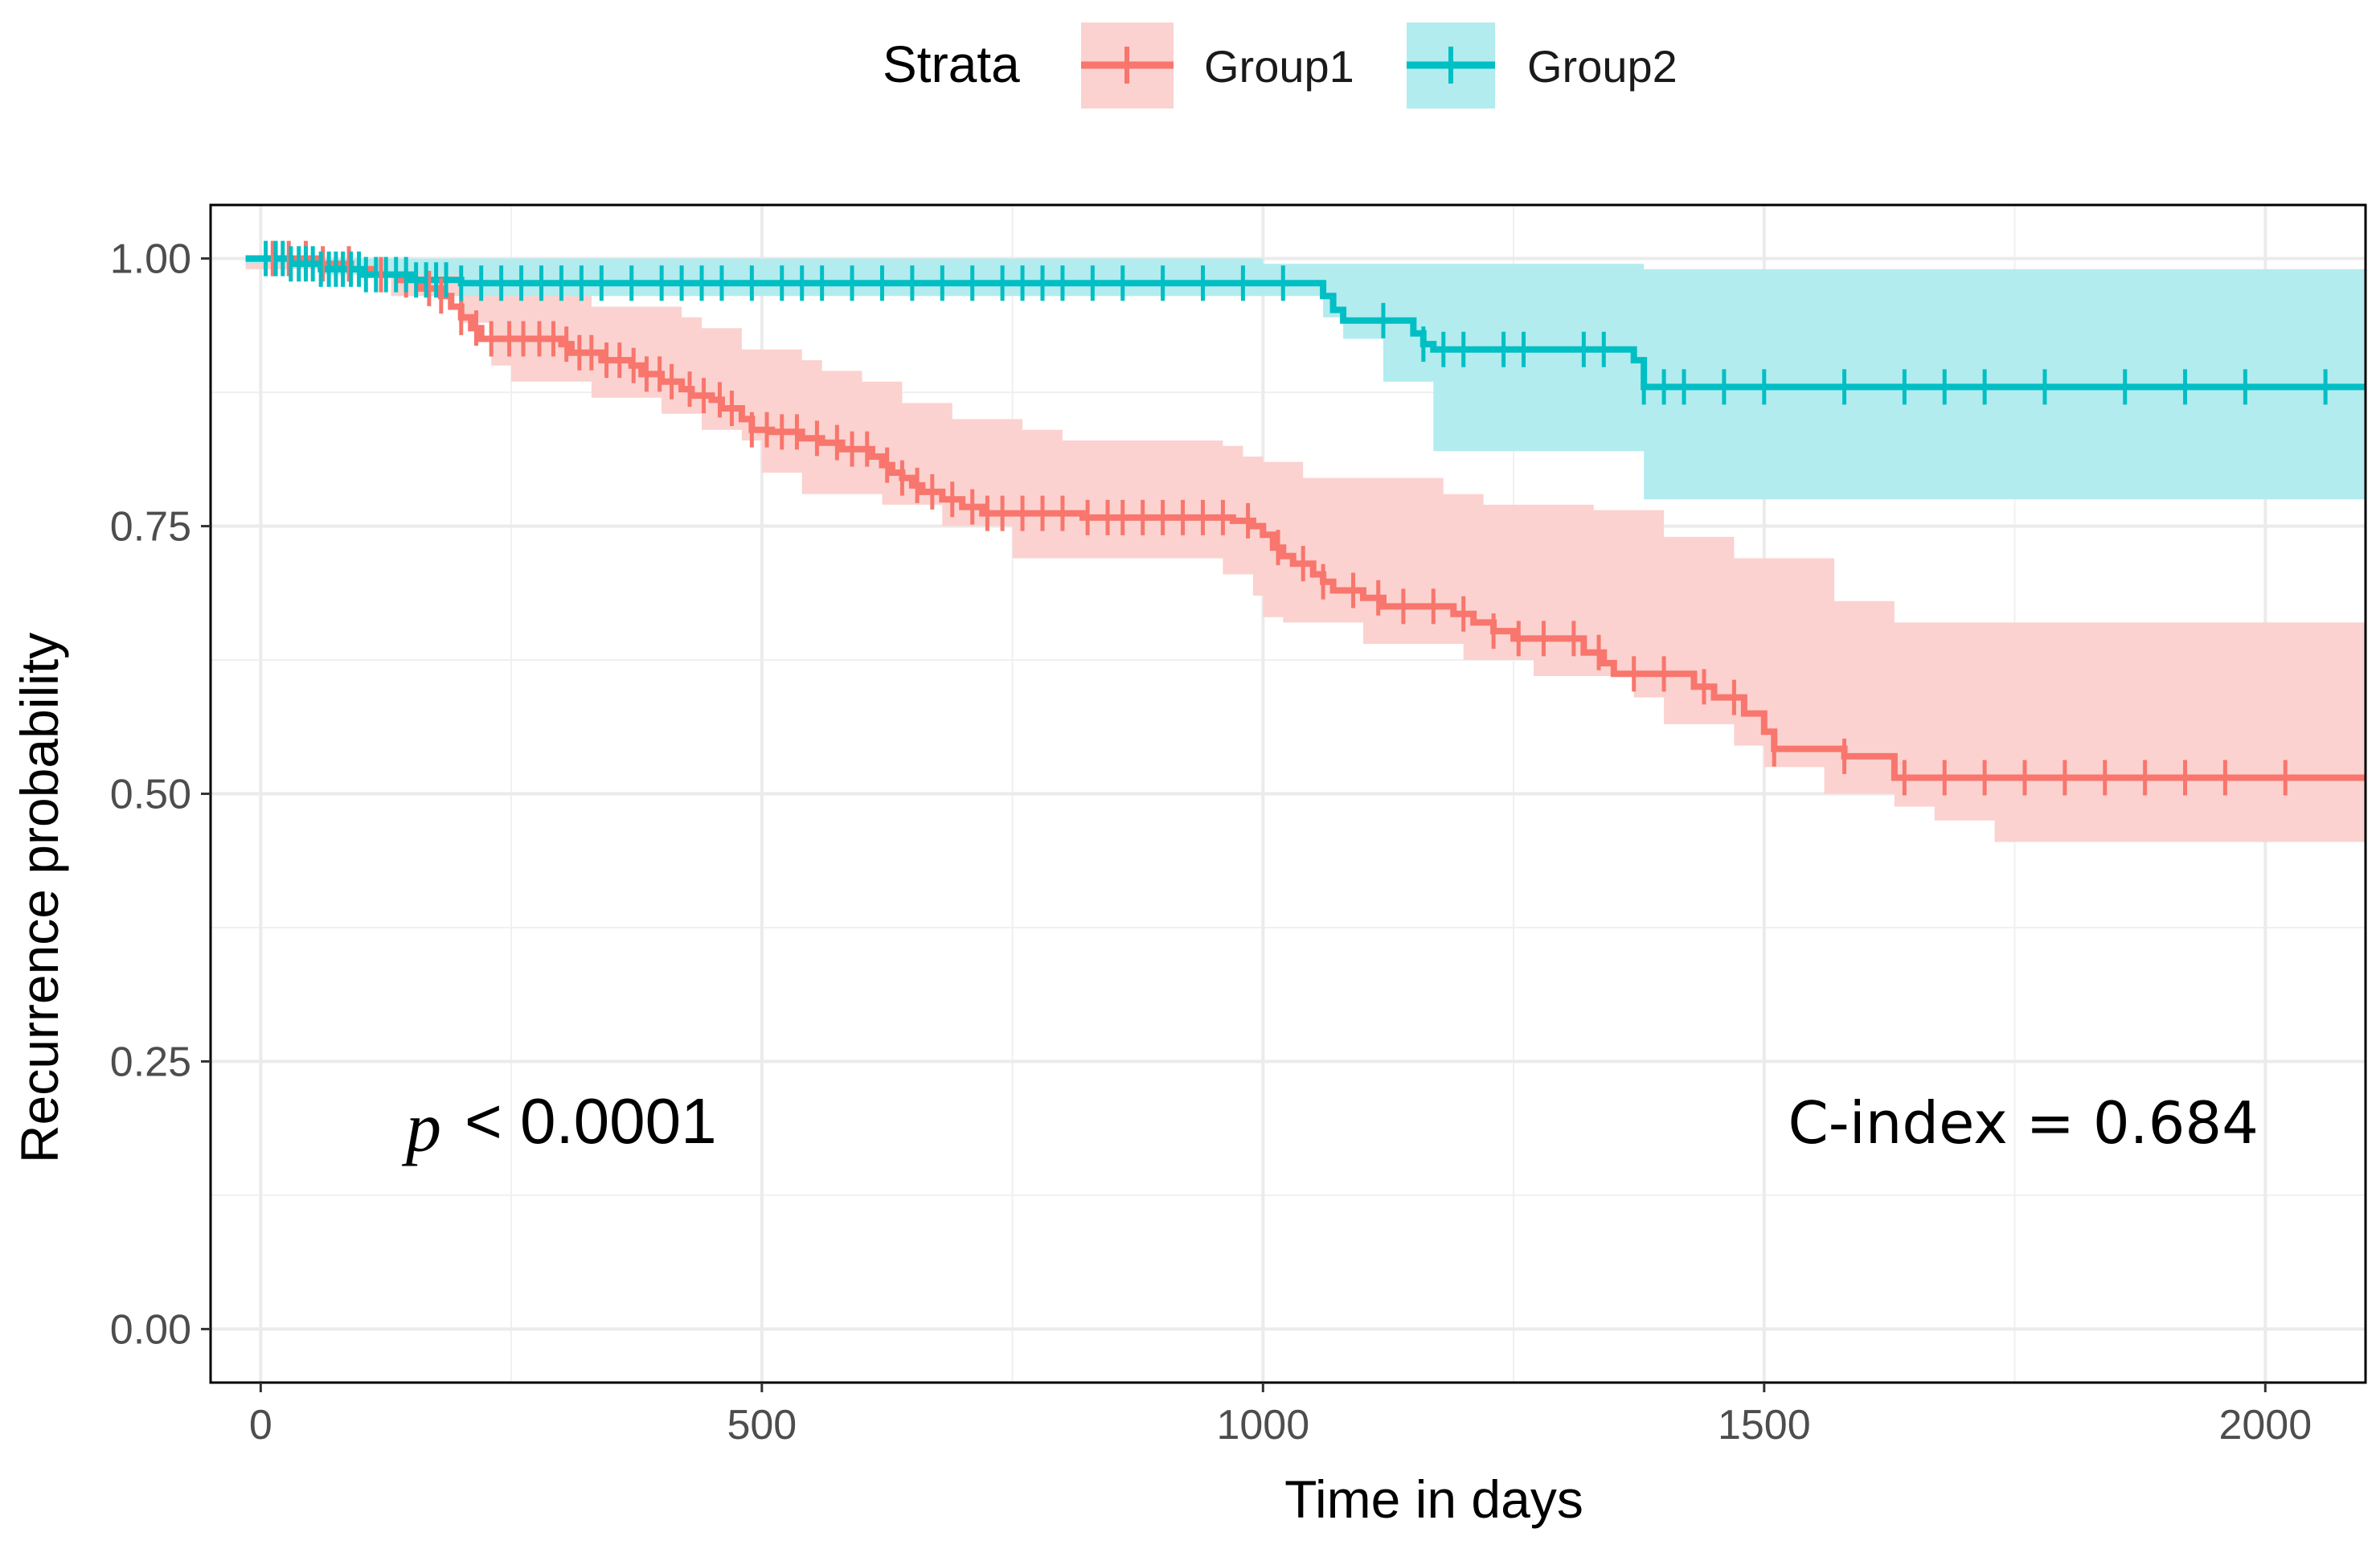 The image size is (2380, 1553). What do you see at coordinates (261, 1425) in the screenshot?
I see `x-tick-label: 0` at bounding box center [261, 1425].